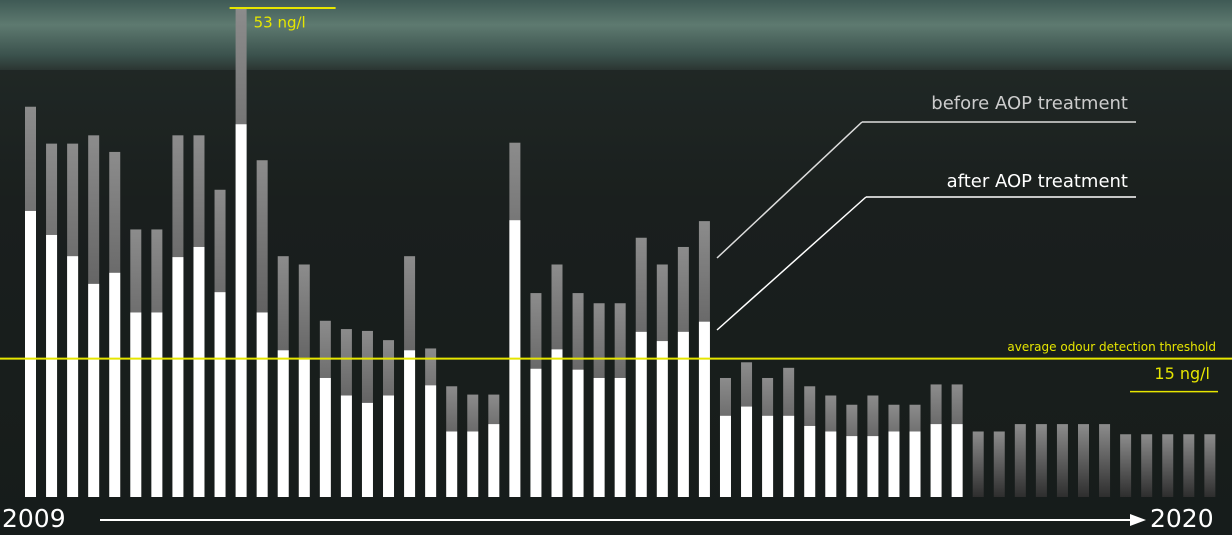  What do you see at coordinates (1029, 103) in the screenshot?
I see `legend-before: before AOP treatment` at bounding box center [1029, 103].